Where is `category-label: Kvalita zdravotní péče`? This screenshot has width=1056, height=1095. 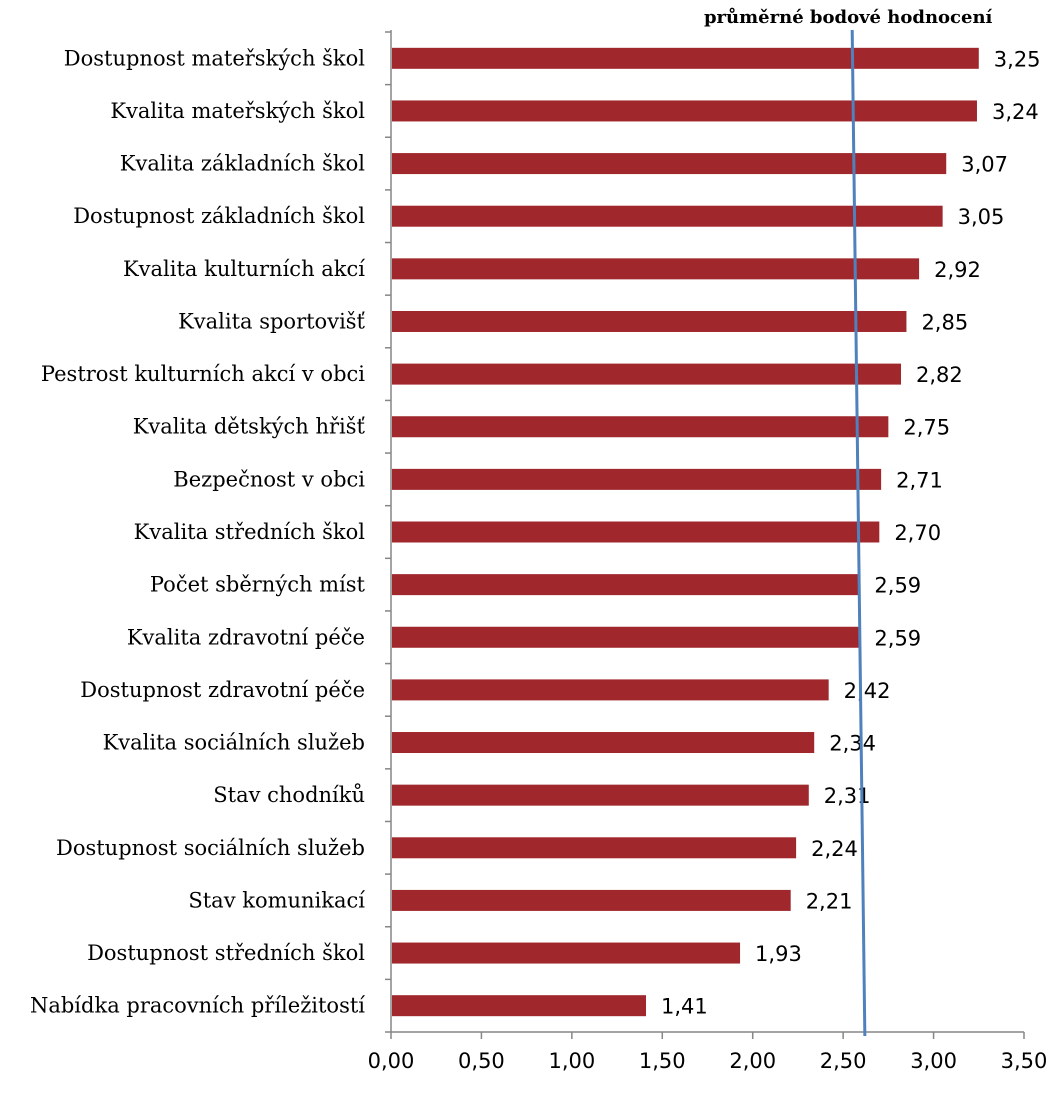 category-label: Kvalita zdravotní péče is located at coordinates (246, 637).